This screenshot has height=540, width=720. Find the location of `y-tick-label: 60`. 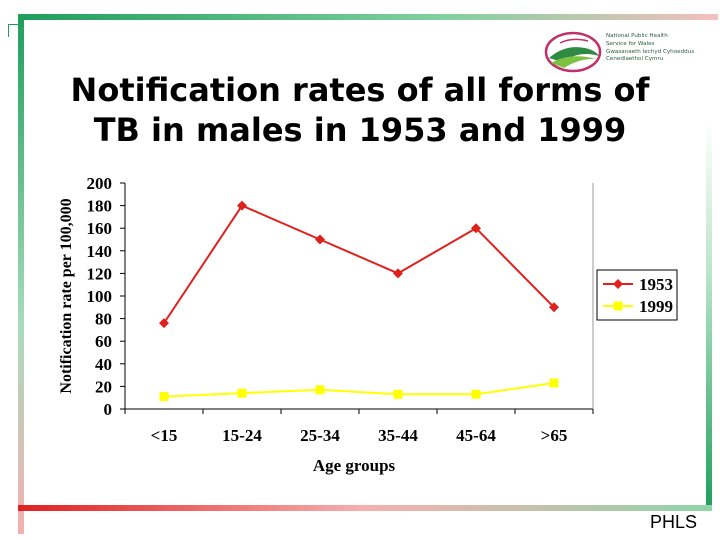

y-tick-label: 60 is located at coordinates (103, 341).